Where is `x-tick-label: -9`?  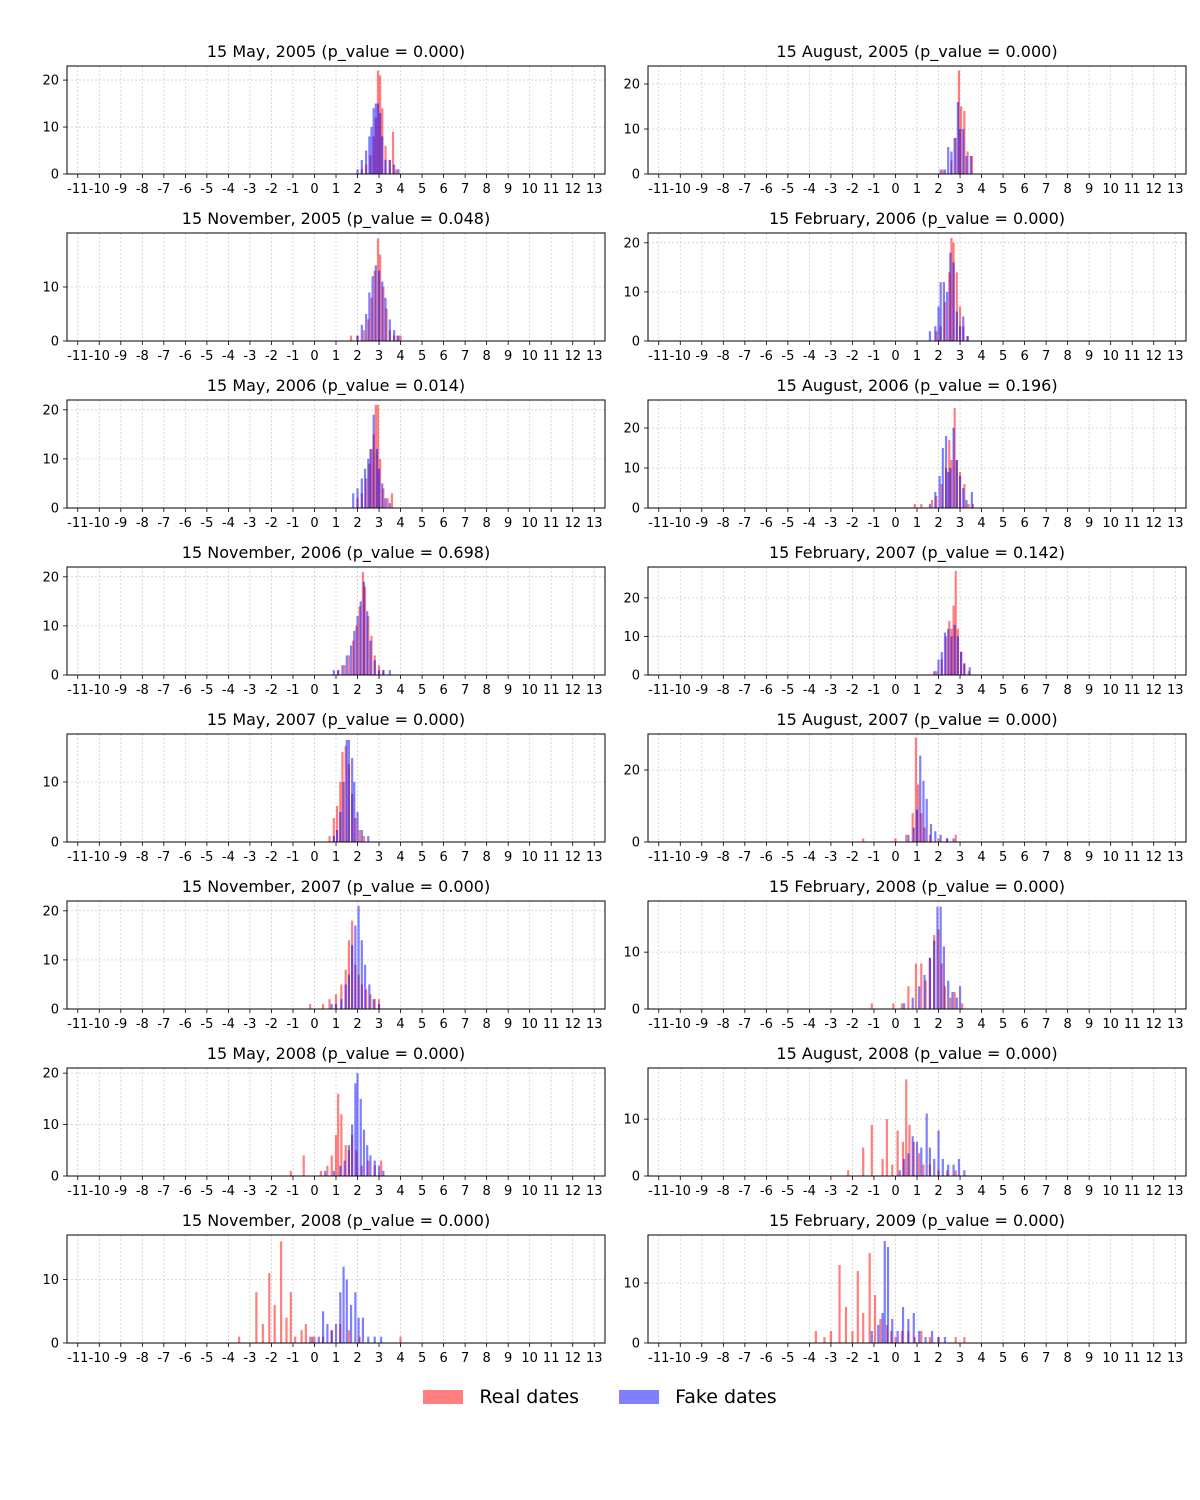 x-tick-label: -9 is located at coordinates (120, 857).